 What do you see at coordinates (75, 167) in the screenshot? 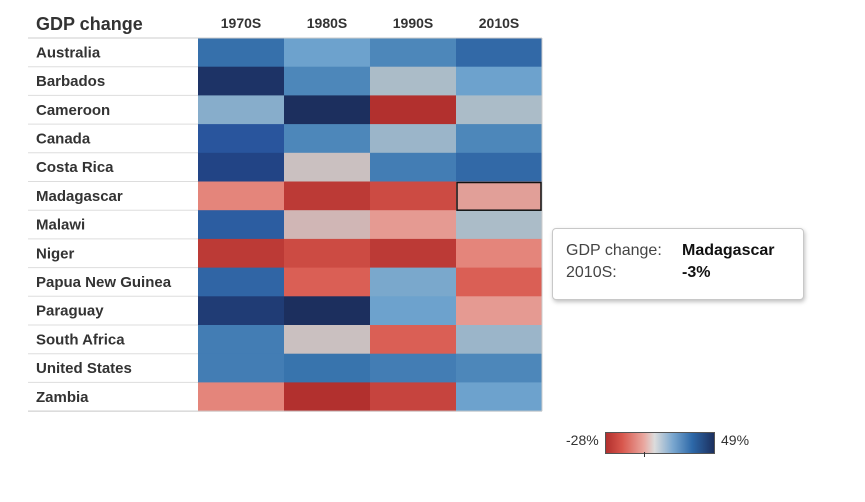
I see `row-label: Costa Rica` at bounding box center [75, 167].